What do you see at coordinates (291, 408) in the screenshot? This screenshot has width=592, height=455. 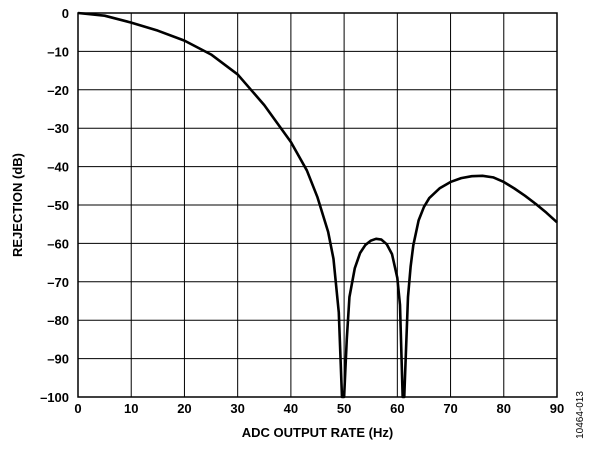 I see `x-tick-label: 40` at bounding box center [291, 408].